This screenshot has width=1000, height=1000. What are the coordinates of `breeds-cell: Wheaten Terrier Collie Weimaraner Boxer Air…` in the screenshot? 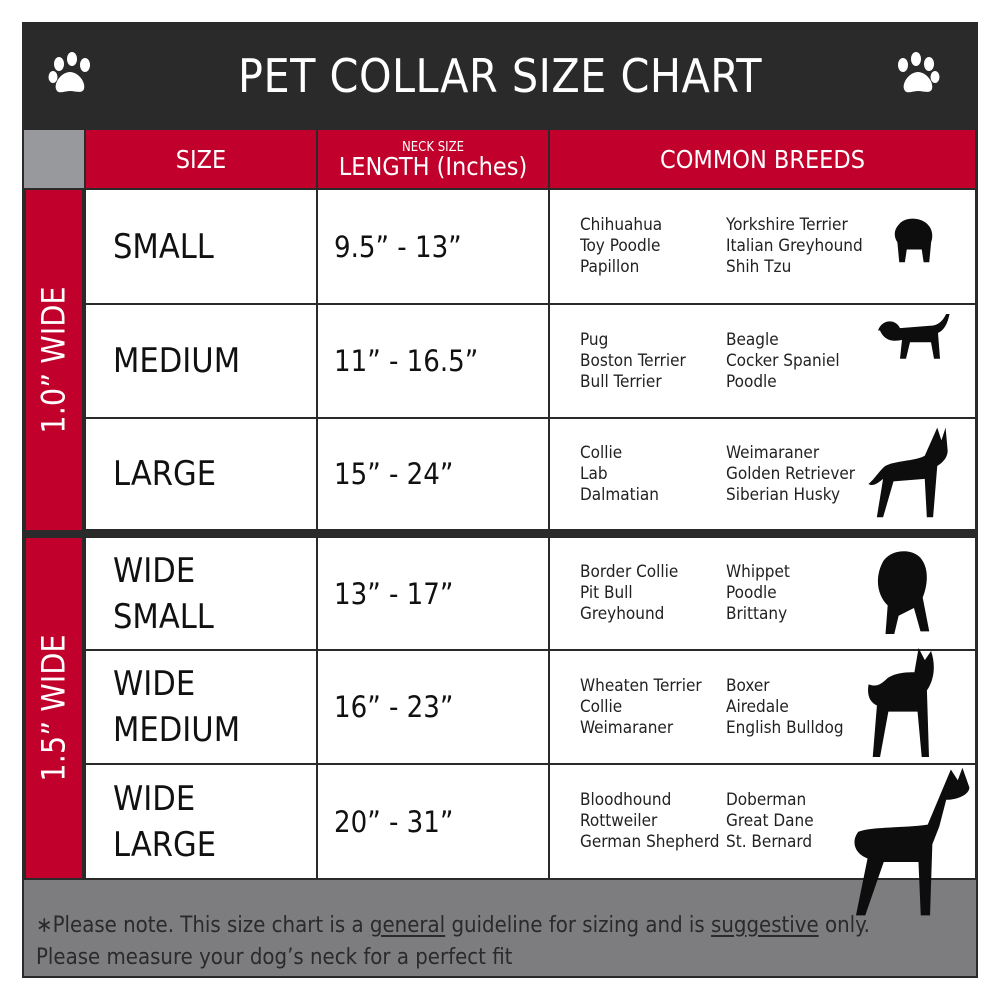 It's located at (762, 707).